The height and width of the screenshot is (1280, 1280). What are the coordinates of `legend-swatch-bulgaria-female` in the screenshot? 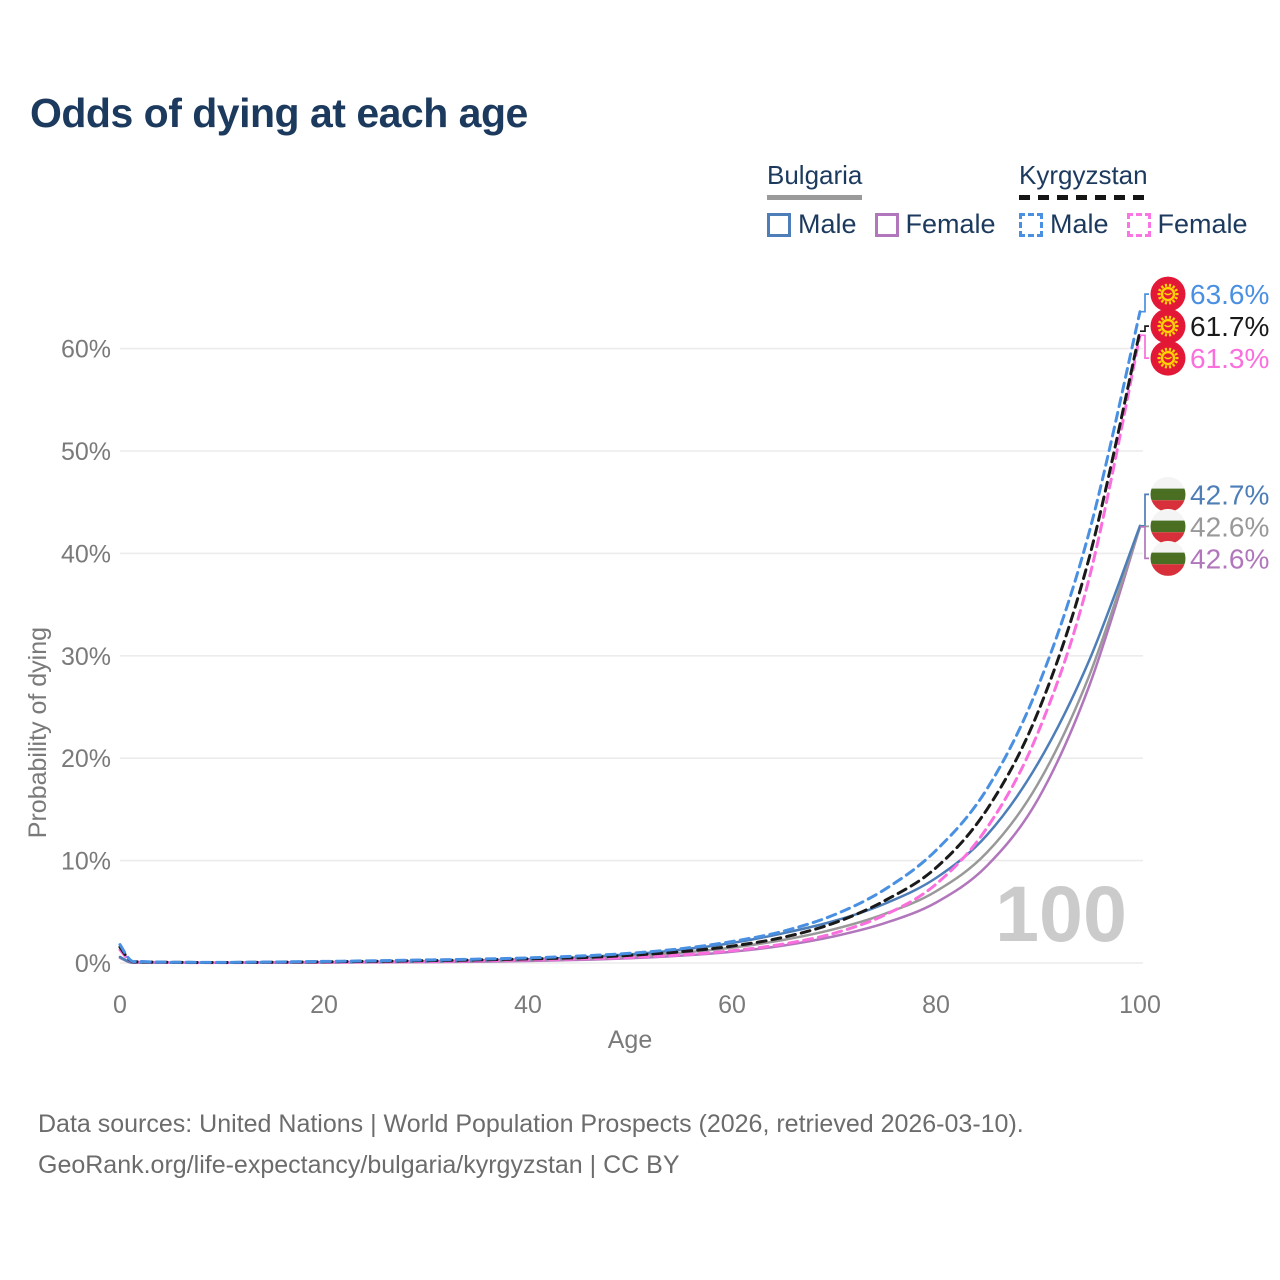 It's located at (886, 224).